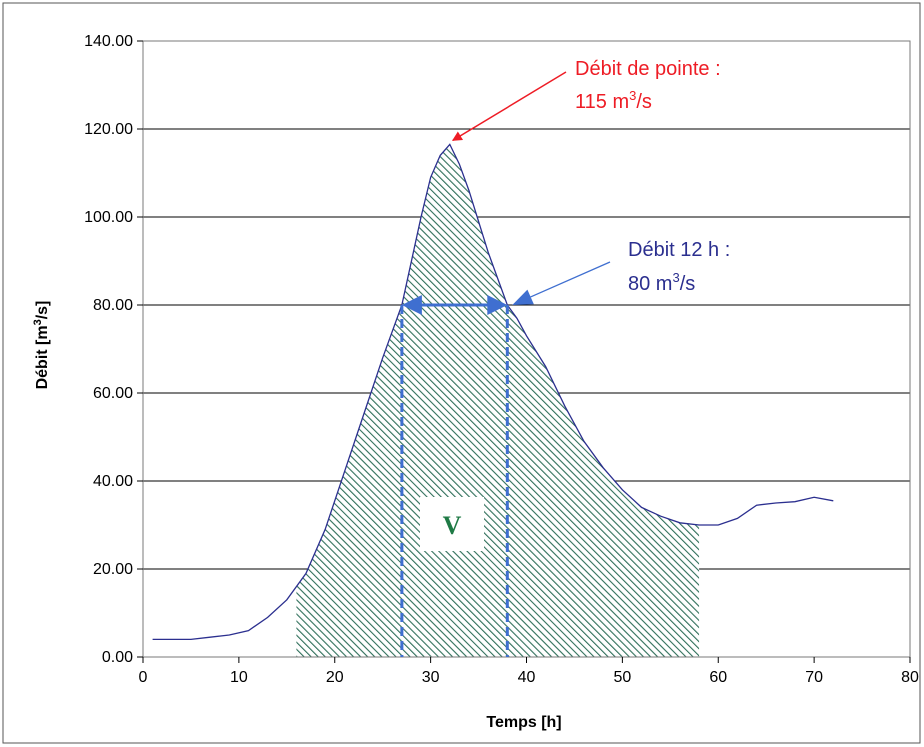 The image size is (924, 747). Describe the element at coordinates (113, 569) in the screenshot. I see `y-tick-label: 20.00` at that location.